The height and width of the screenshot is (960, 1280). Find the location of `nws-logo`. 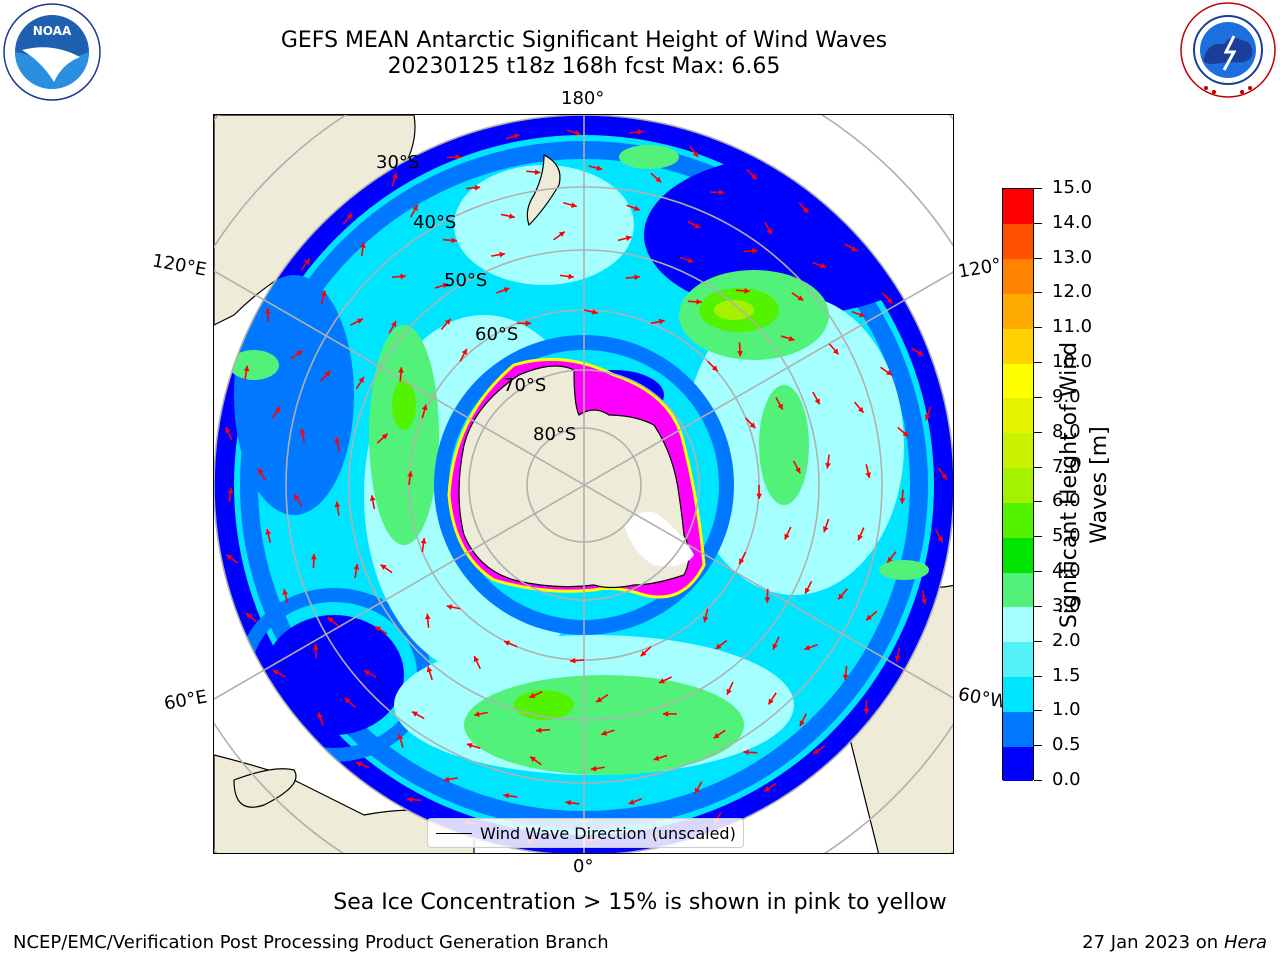

nws-logo is located at coordinates (1228, 50).